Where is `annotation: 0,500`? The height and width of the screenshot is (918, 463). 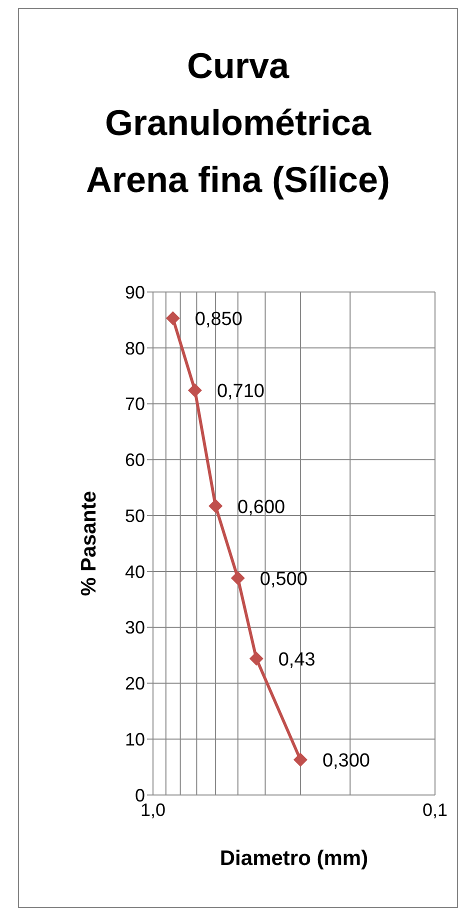 annotation: 0,500 is located at coordinates (284, 579).